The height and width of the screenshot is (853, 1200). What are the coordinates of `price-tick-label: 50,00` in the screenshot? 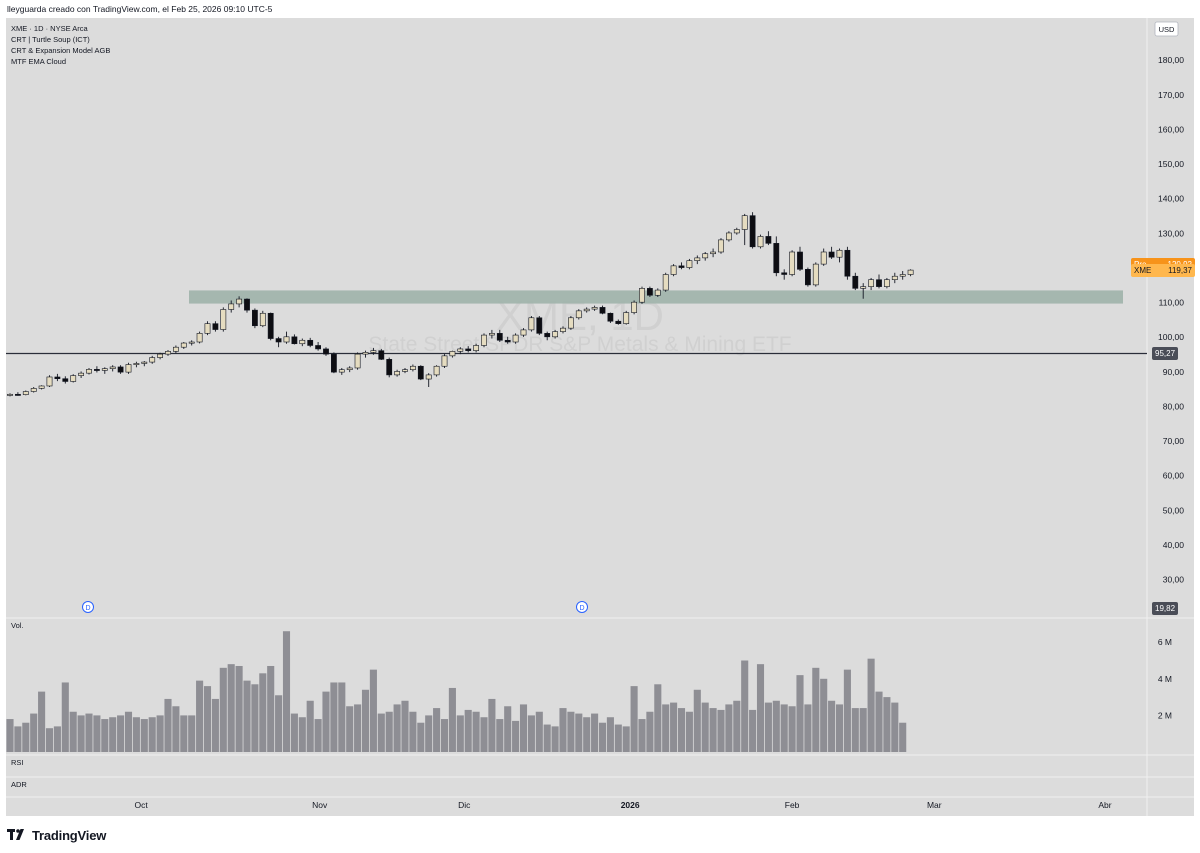 It's located at (1174, 510).